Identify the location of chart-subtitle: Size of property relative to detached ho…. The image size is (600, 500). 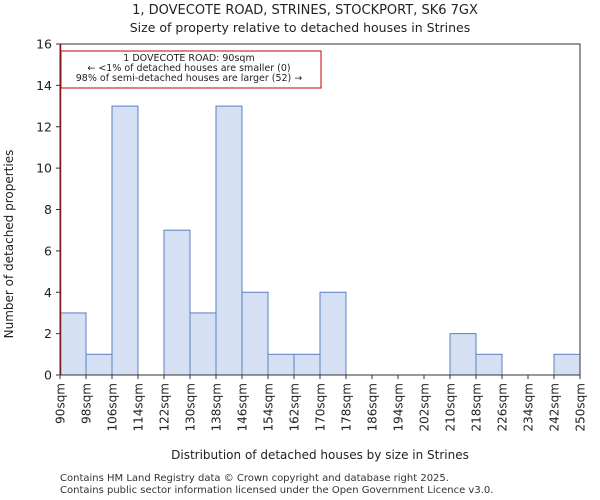
(300, 27).